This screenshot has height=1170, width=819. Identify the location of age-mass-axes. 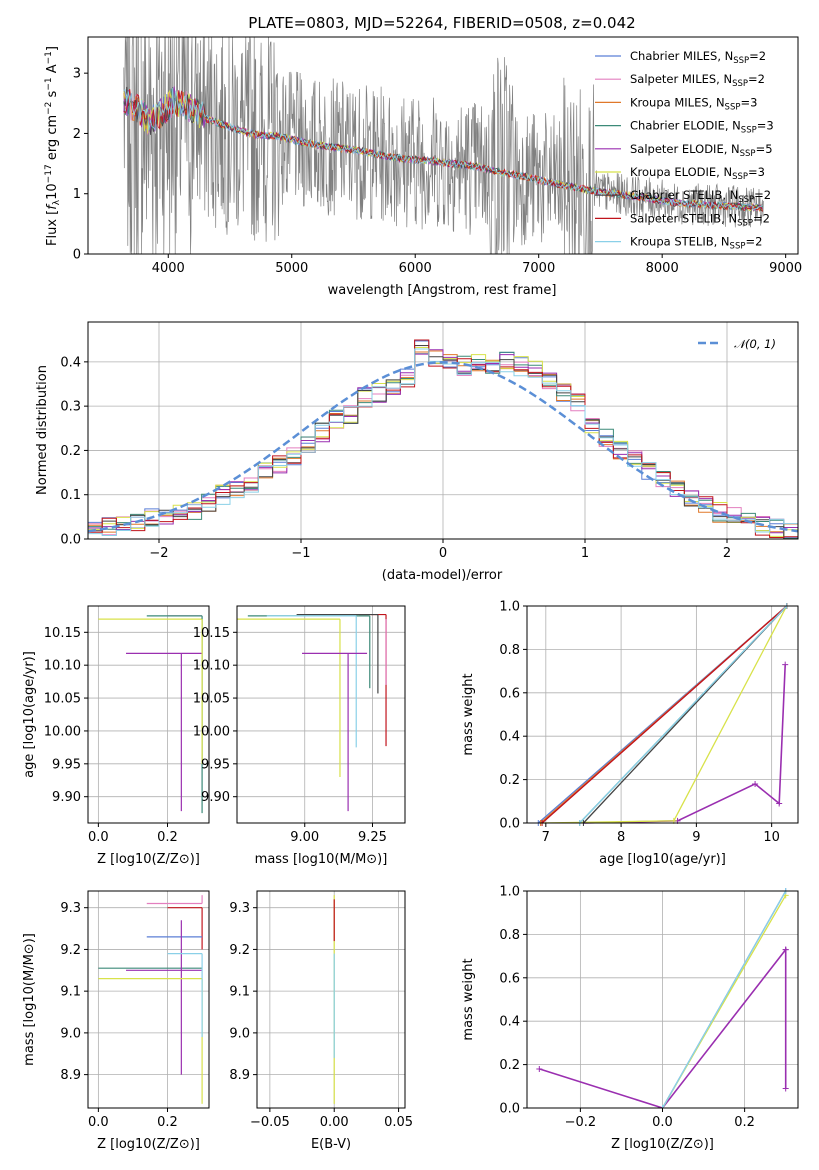
(321, 714).